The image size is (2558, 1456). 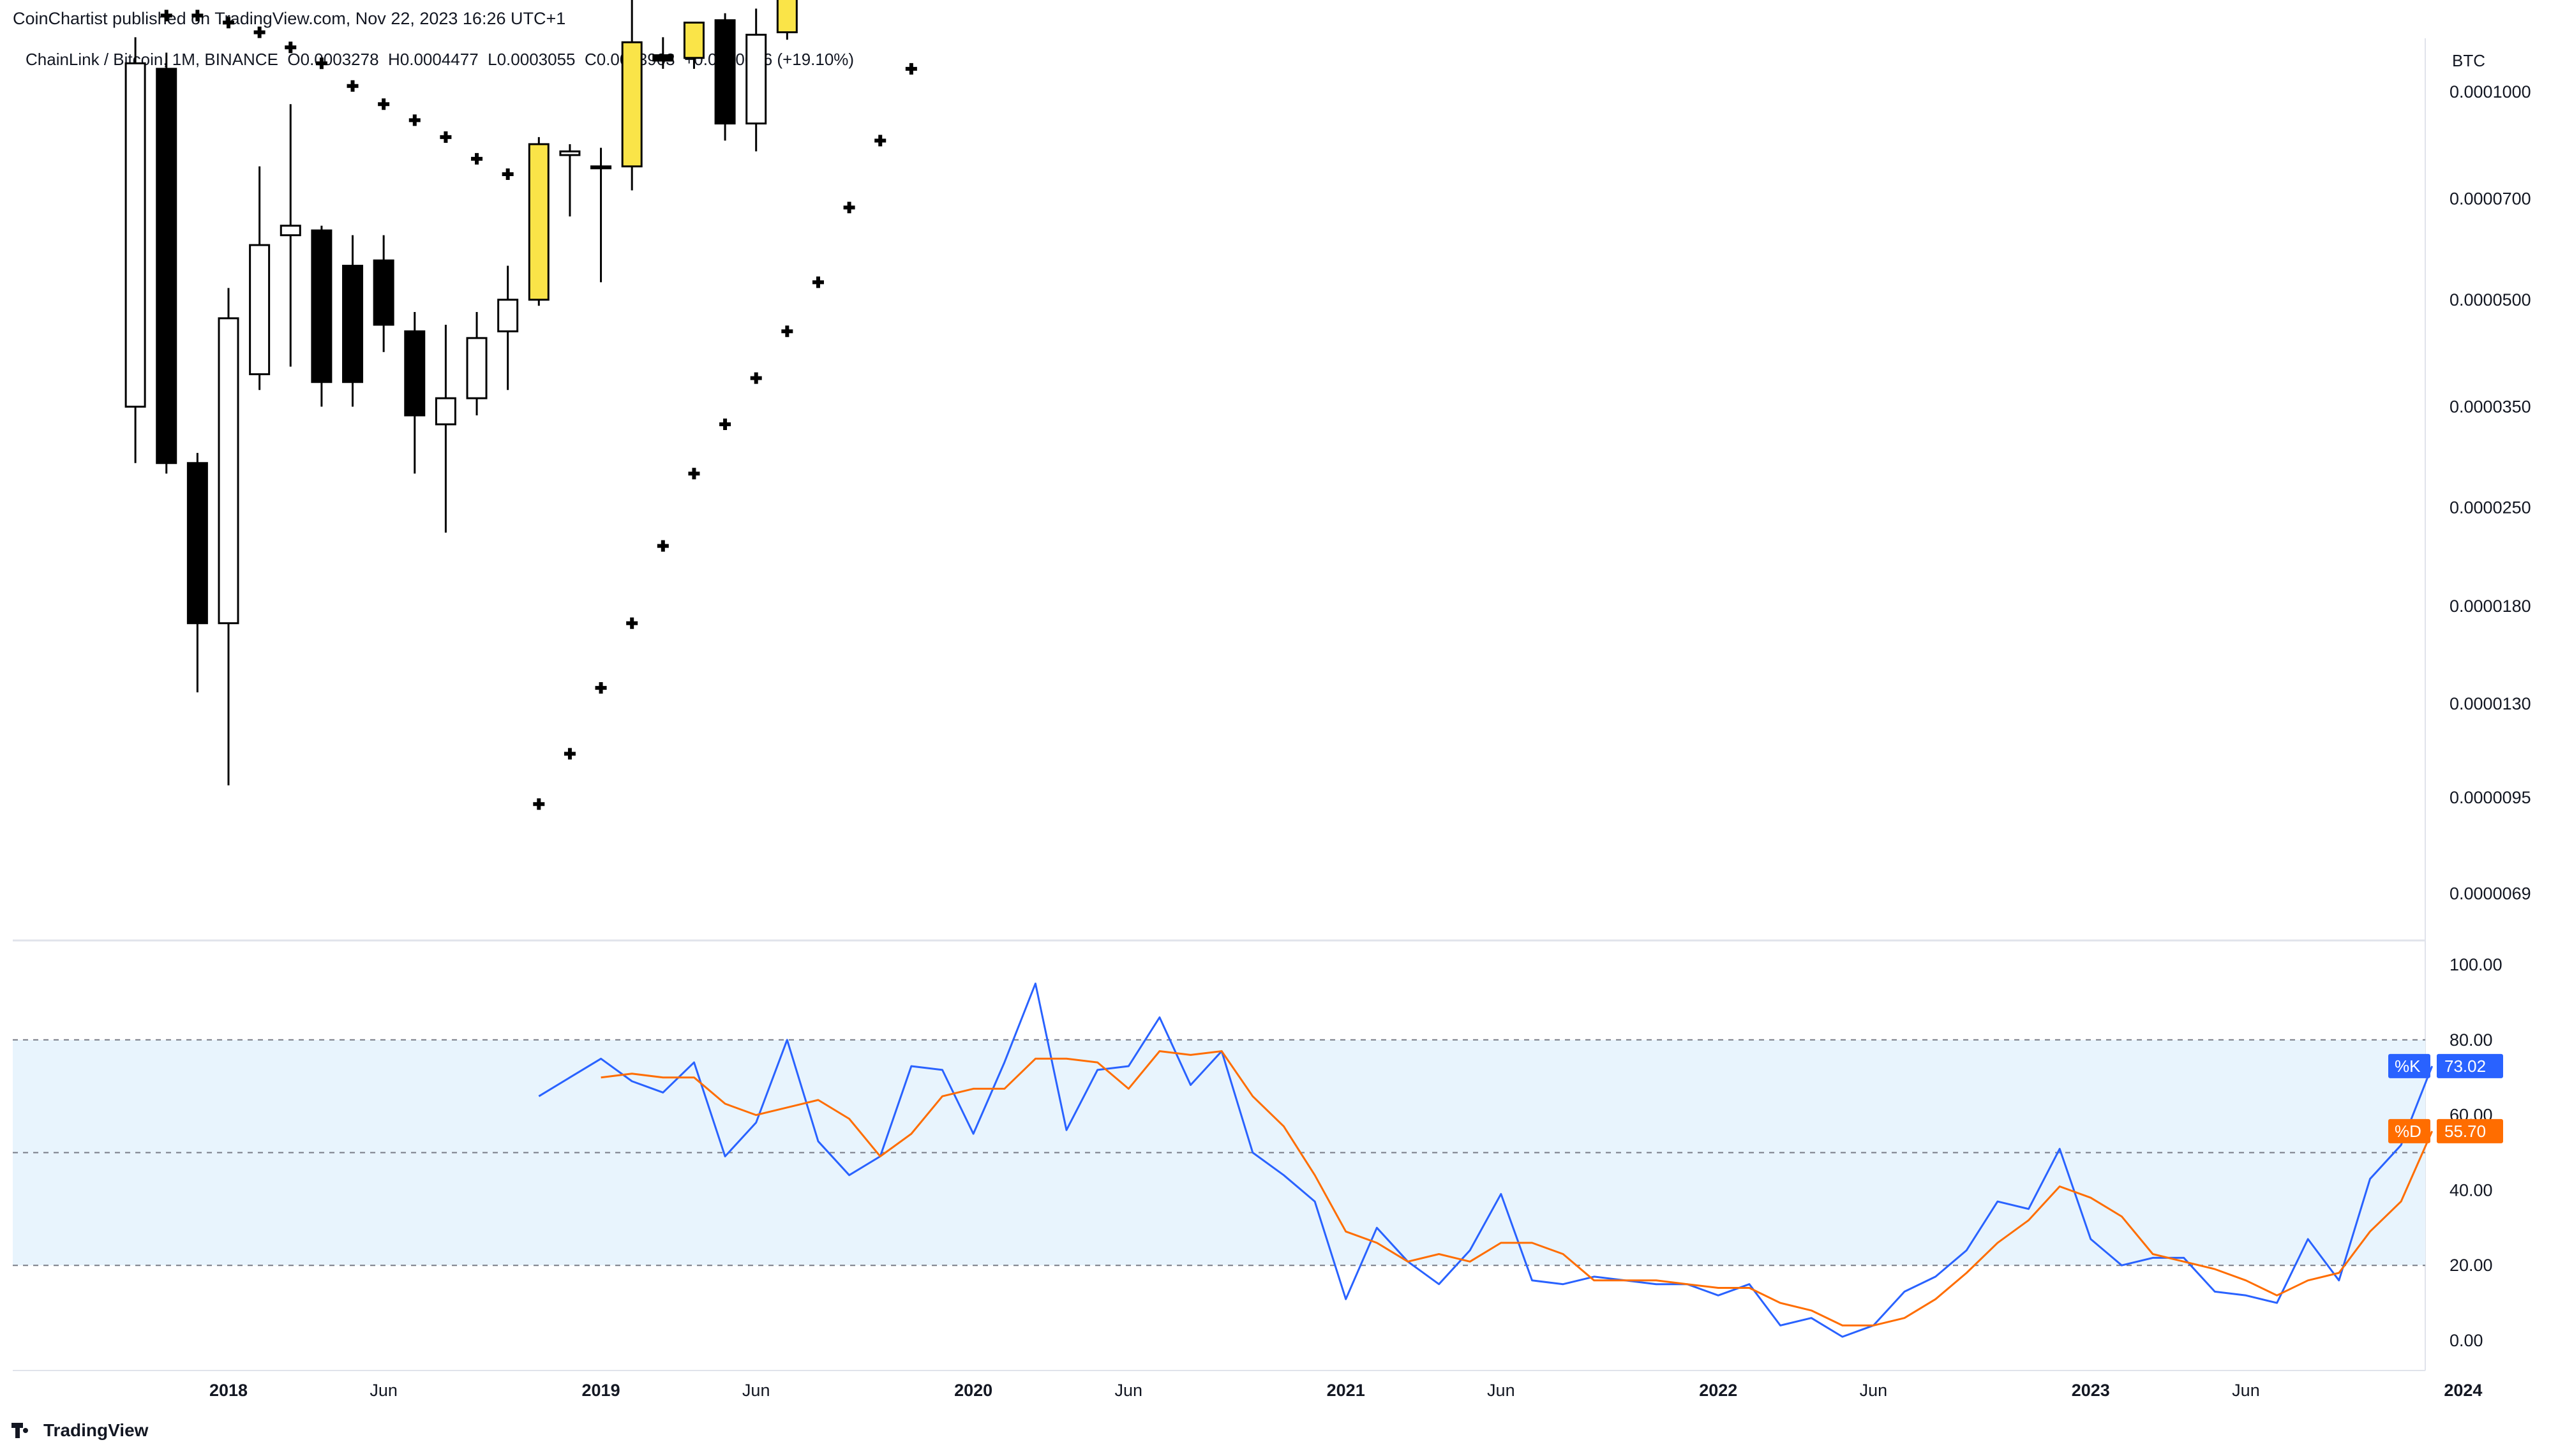 I want to click on price-tick-label: 0.0000250, so click(x=2490, y=507).